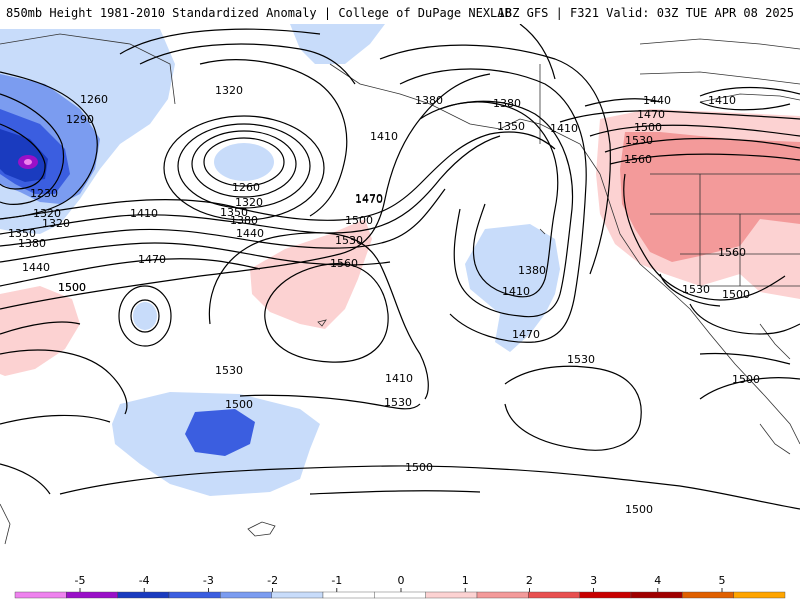  What do you see at coordinates (144, 580) in the screenshot?
I see `colorbar-tick-label: -4` at bounding box center [144, 580].